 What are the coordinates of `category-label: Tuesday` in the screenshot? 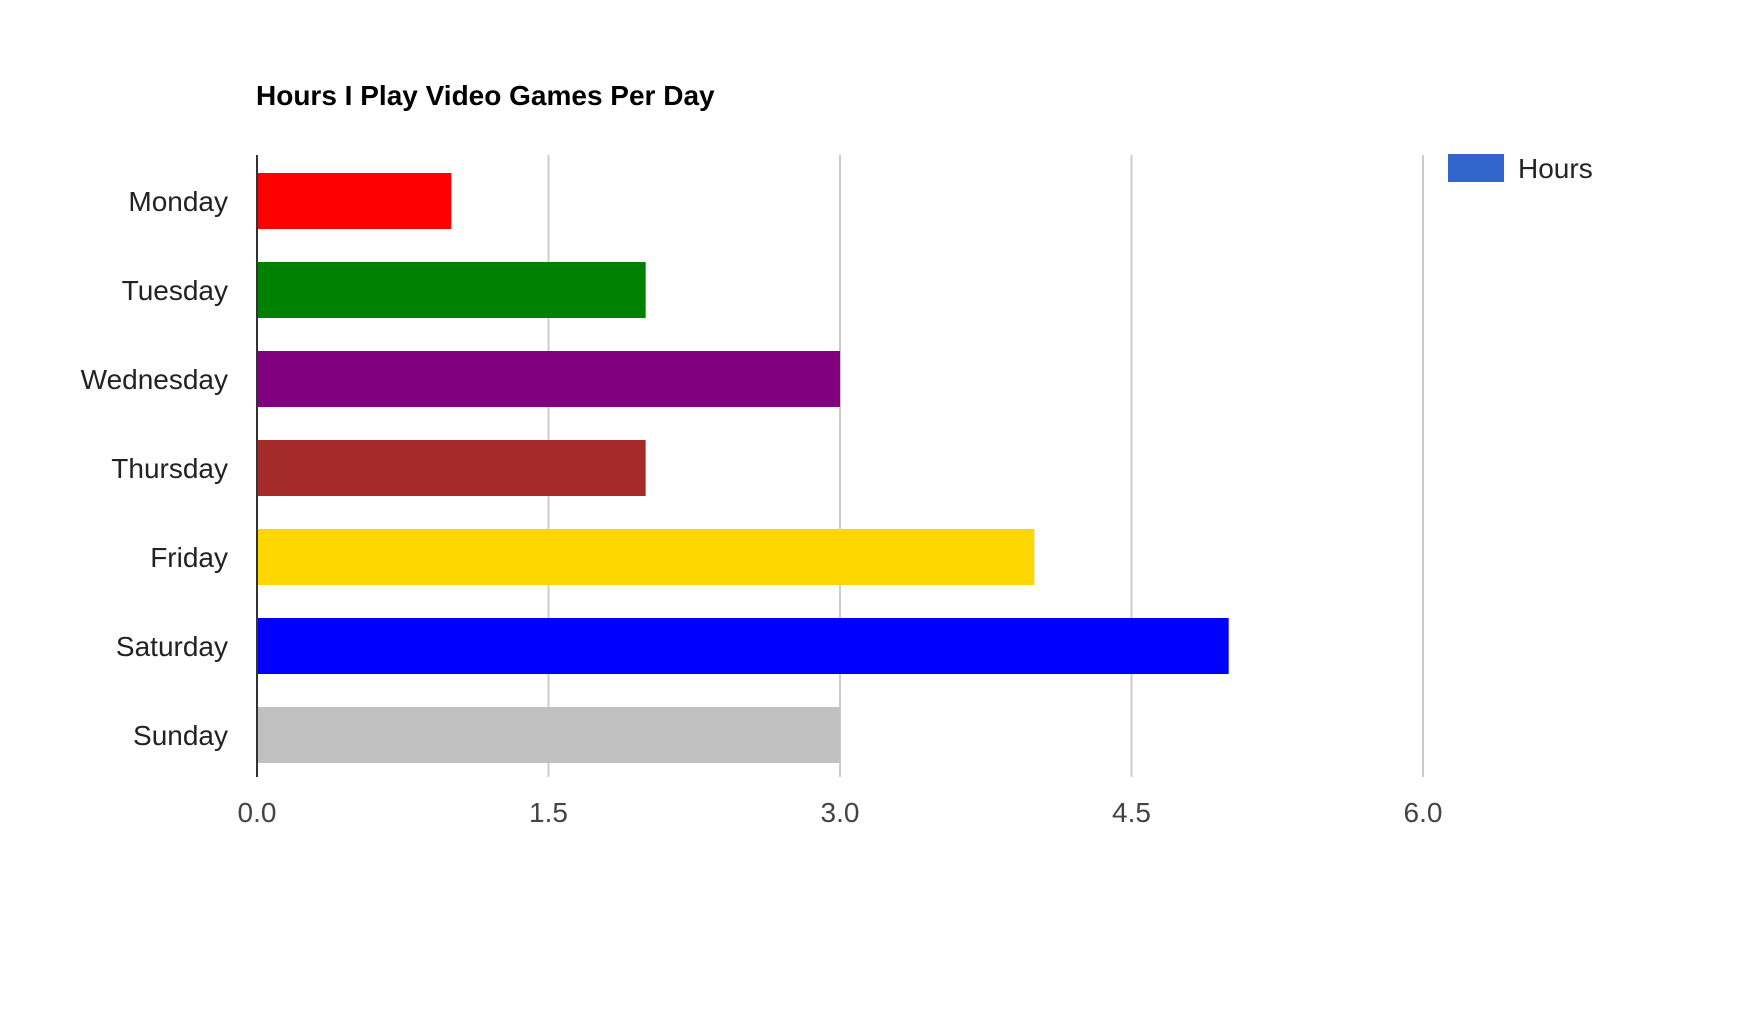 It's located at (175, 290).